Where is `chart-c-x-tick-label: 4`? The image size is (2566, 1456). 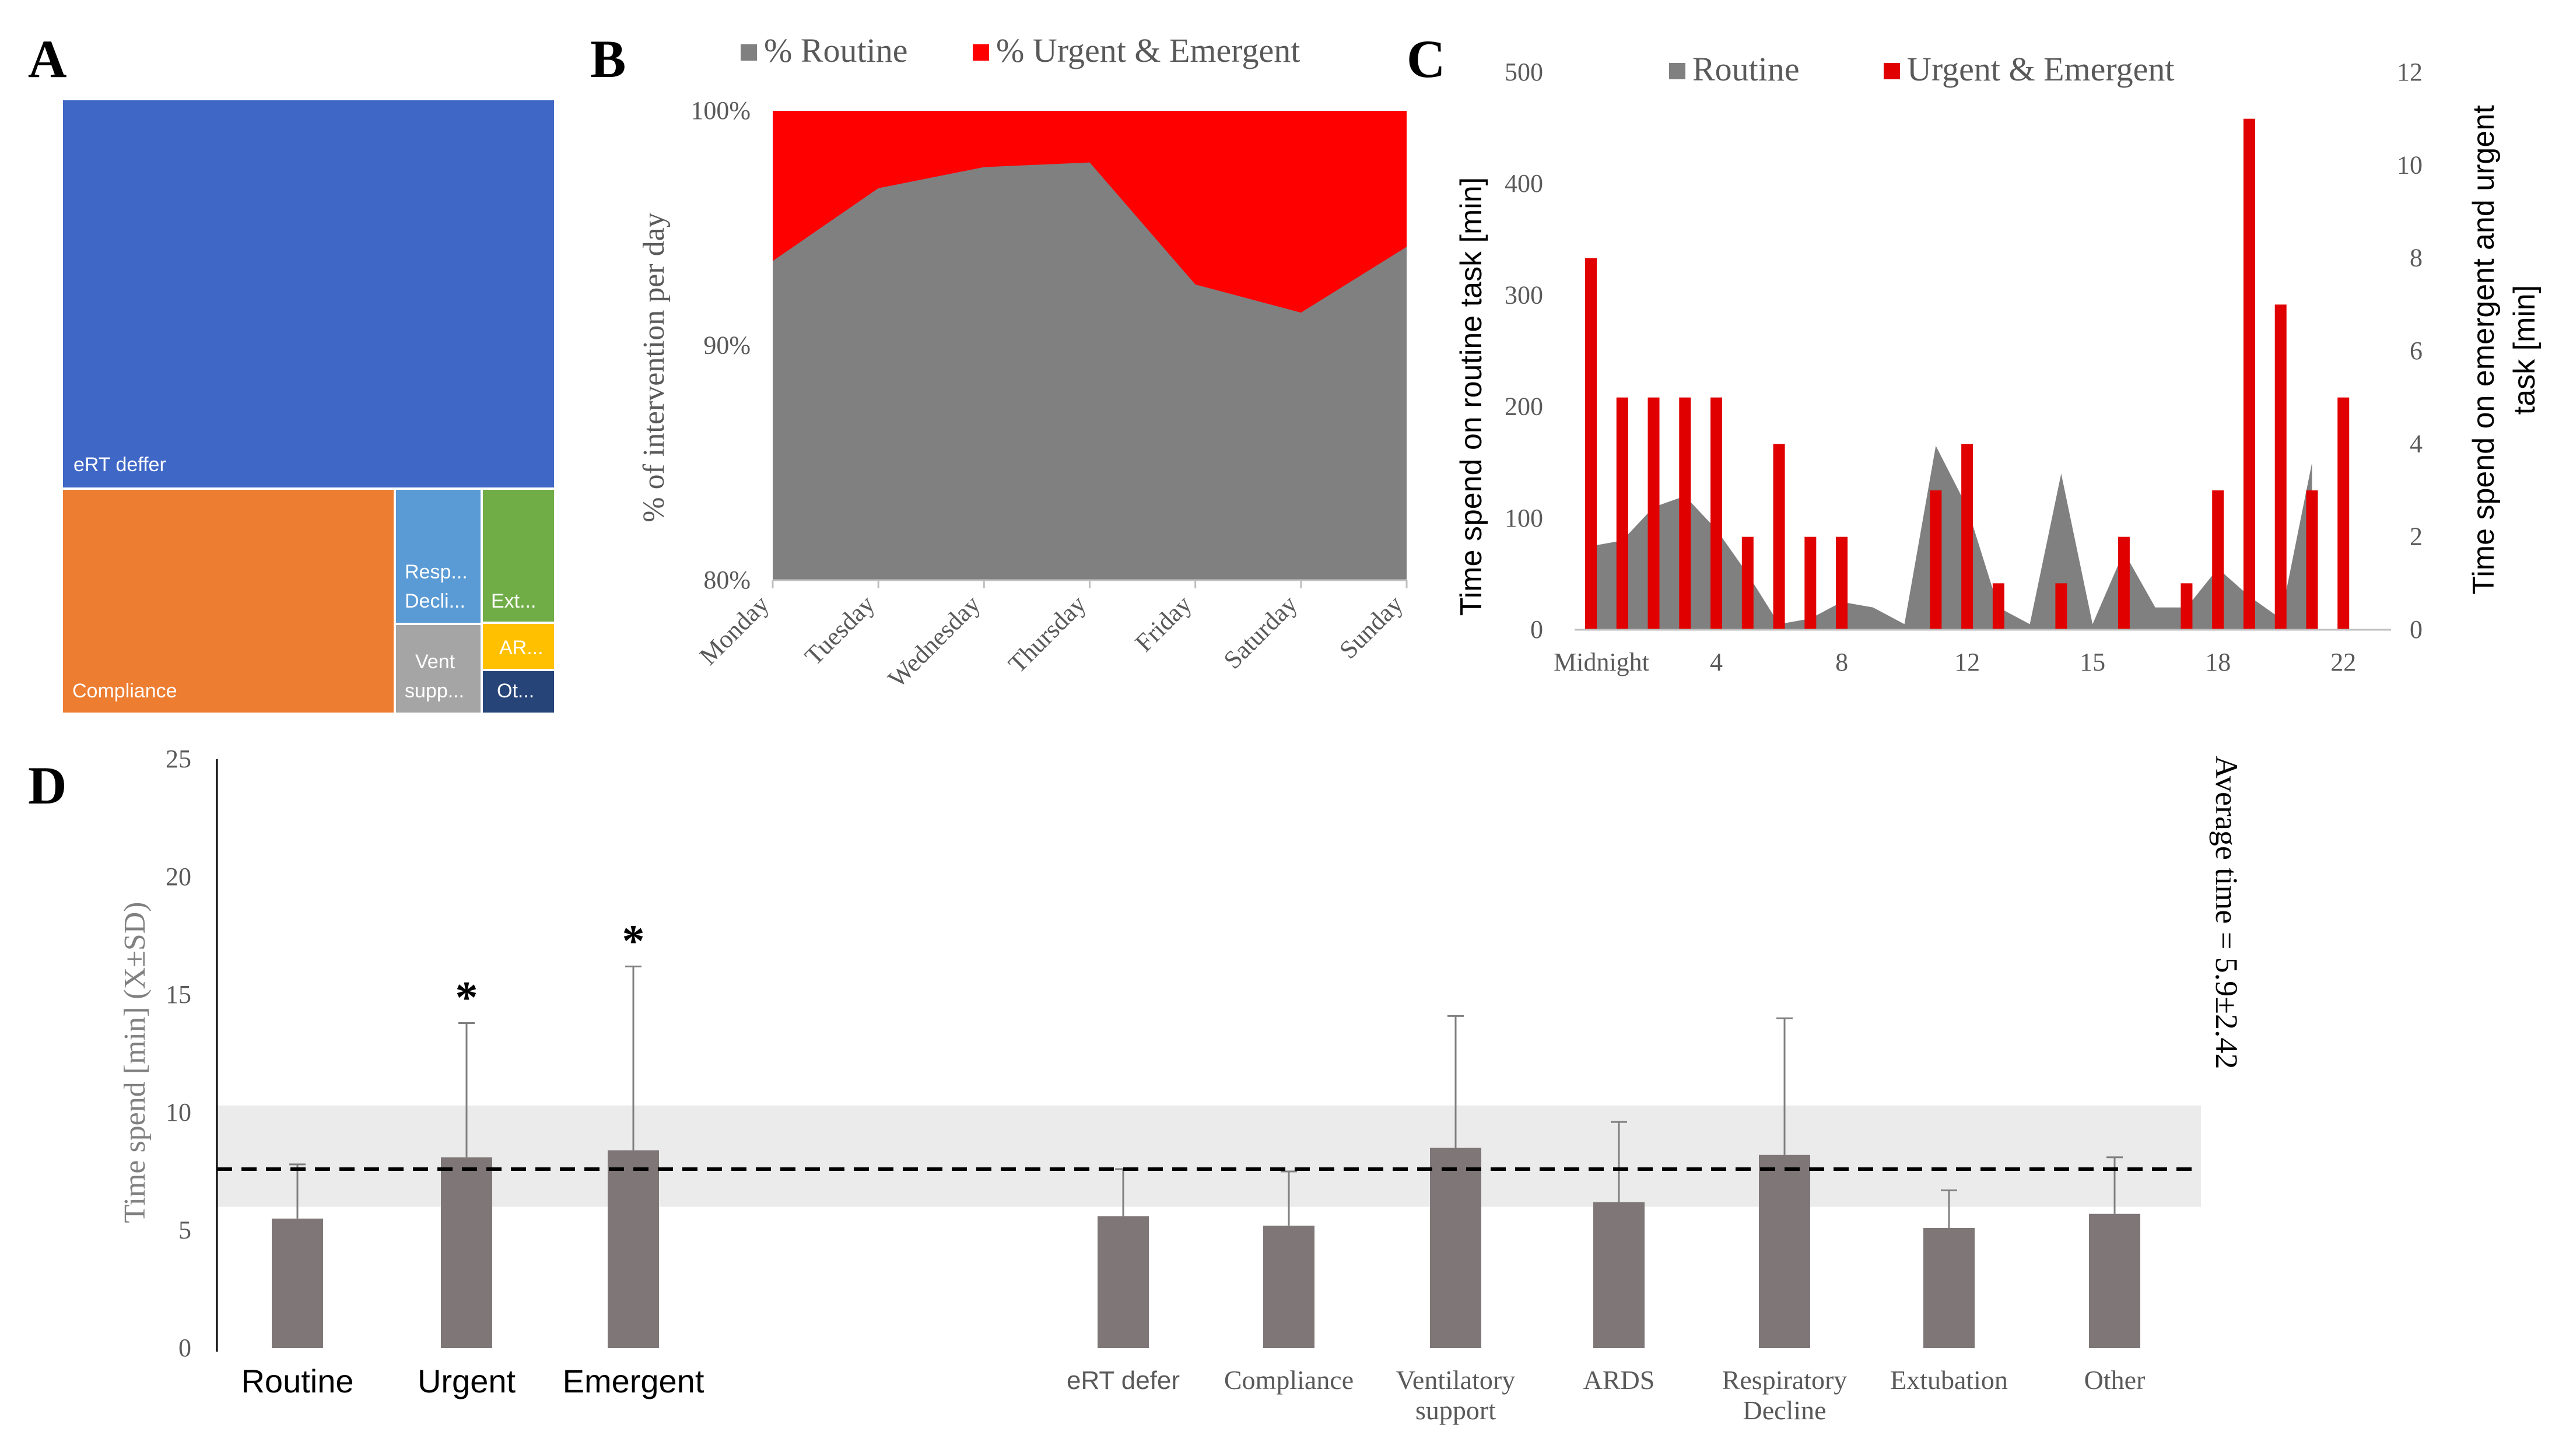 chart-c-x-tick-label: 4 is located at coordinates (1716, 662).